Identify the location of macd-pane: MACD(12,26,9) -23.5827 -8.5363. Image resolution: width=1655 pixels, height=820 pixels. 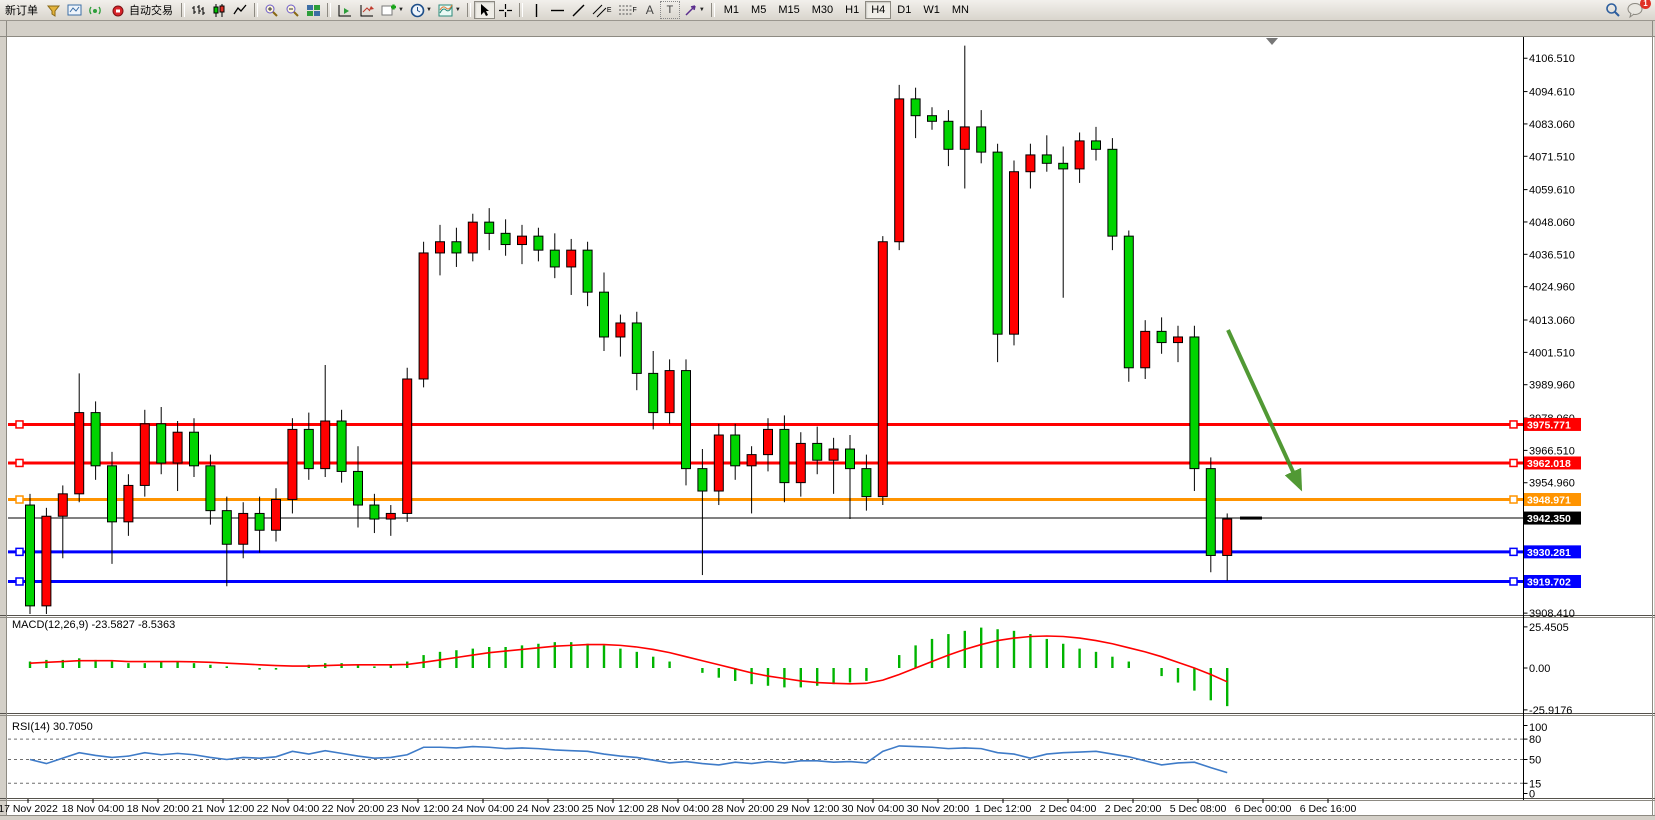
(620, 663).